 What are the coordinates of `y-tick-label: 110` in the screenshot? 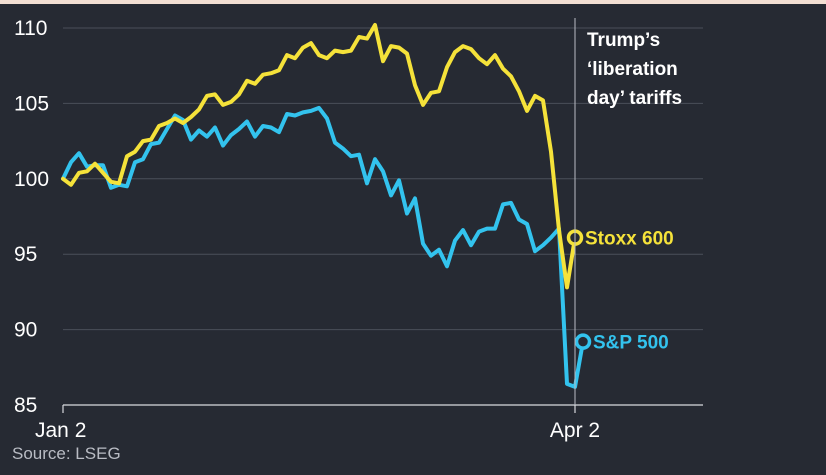 It's located at (30, 28).